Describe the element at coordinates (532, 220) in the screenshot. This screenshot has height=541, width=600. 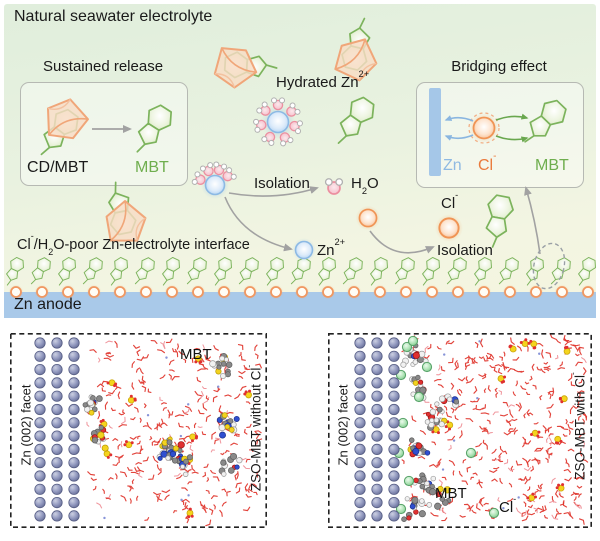
I see `bridging-callout-arrow` at that location.